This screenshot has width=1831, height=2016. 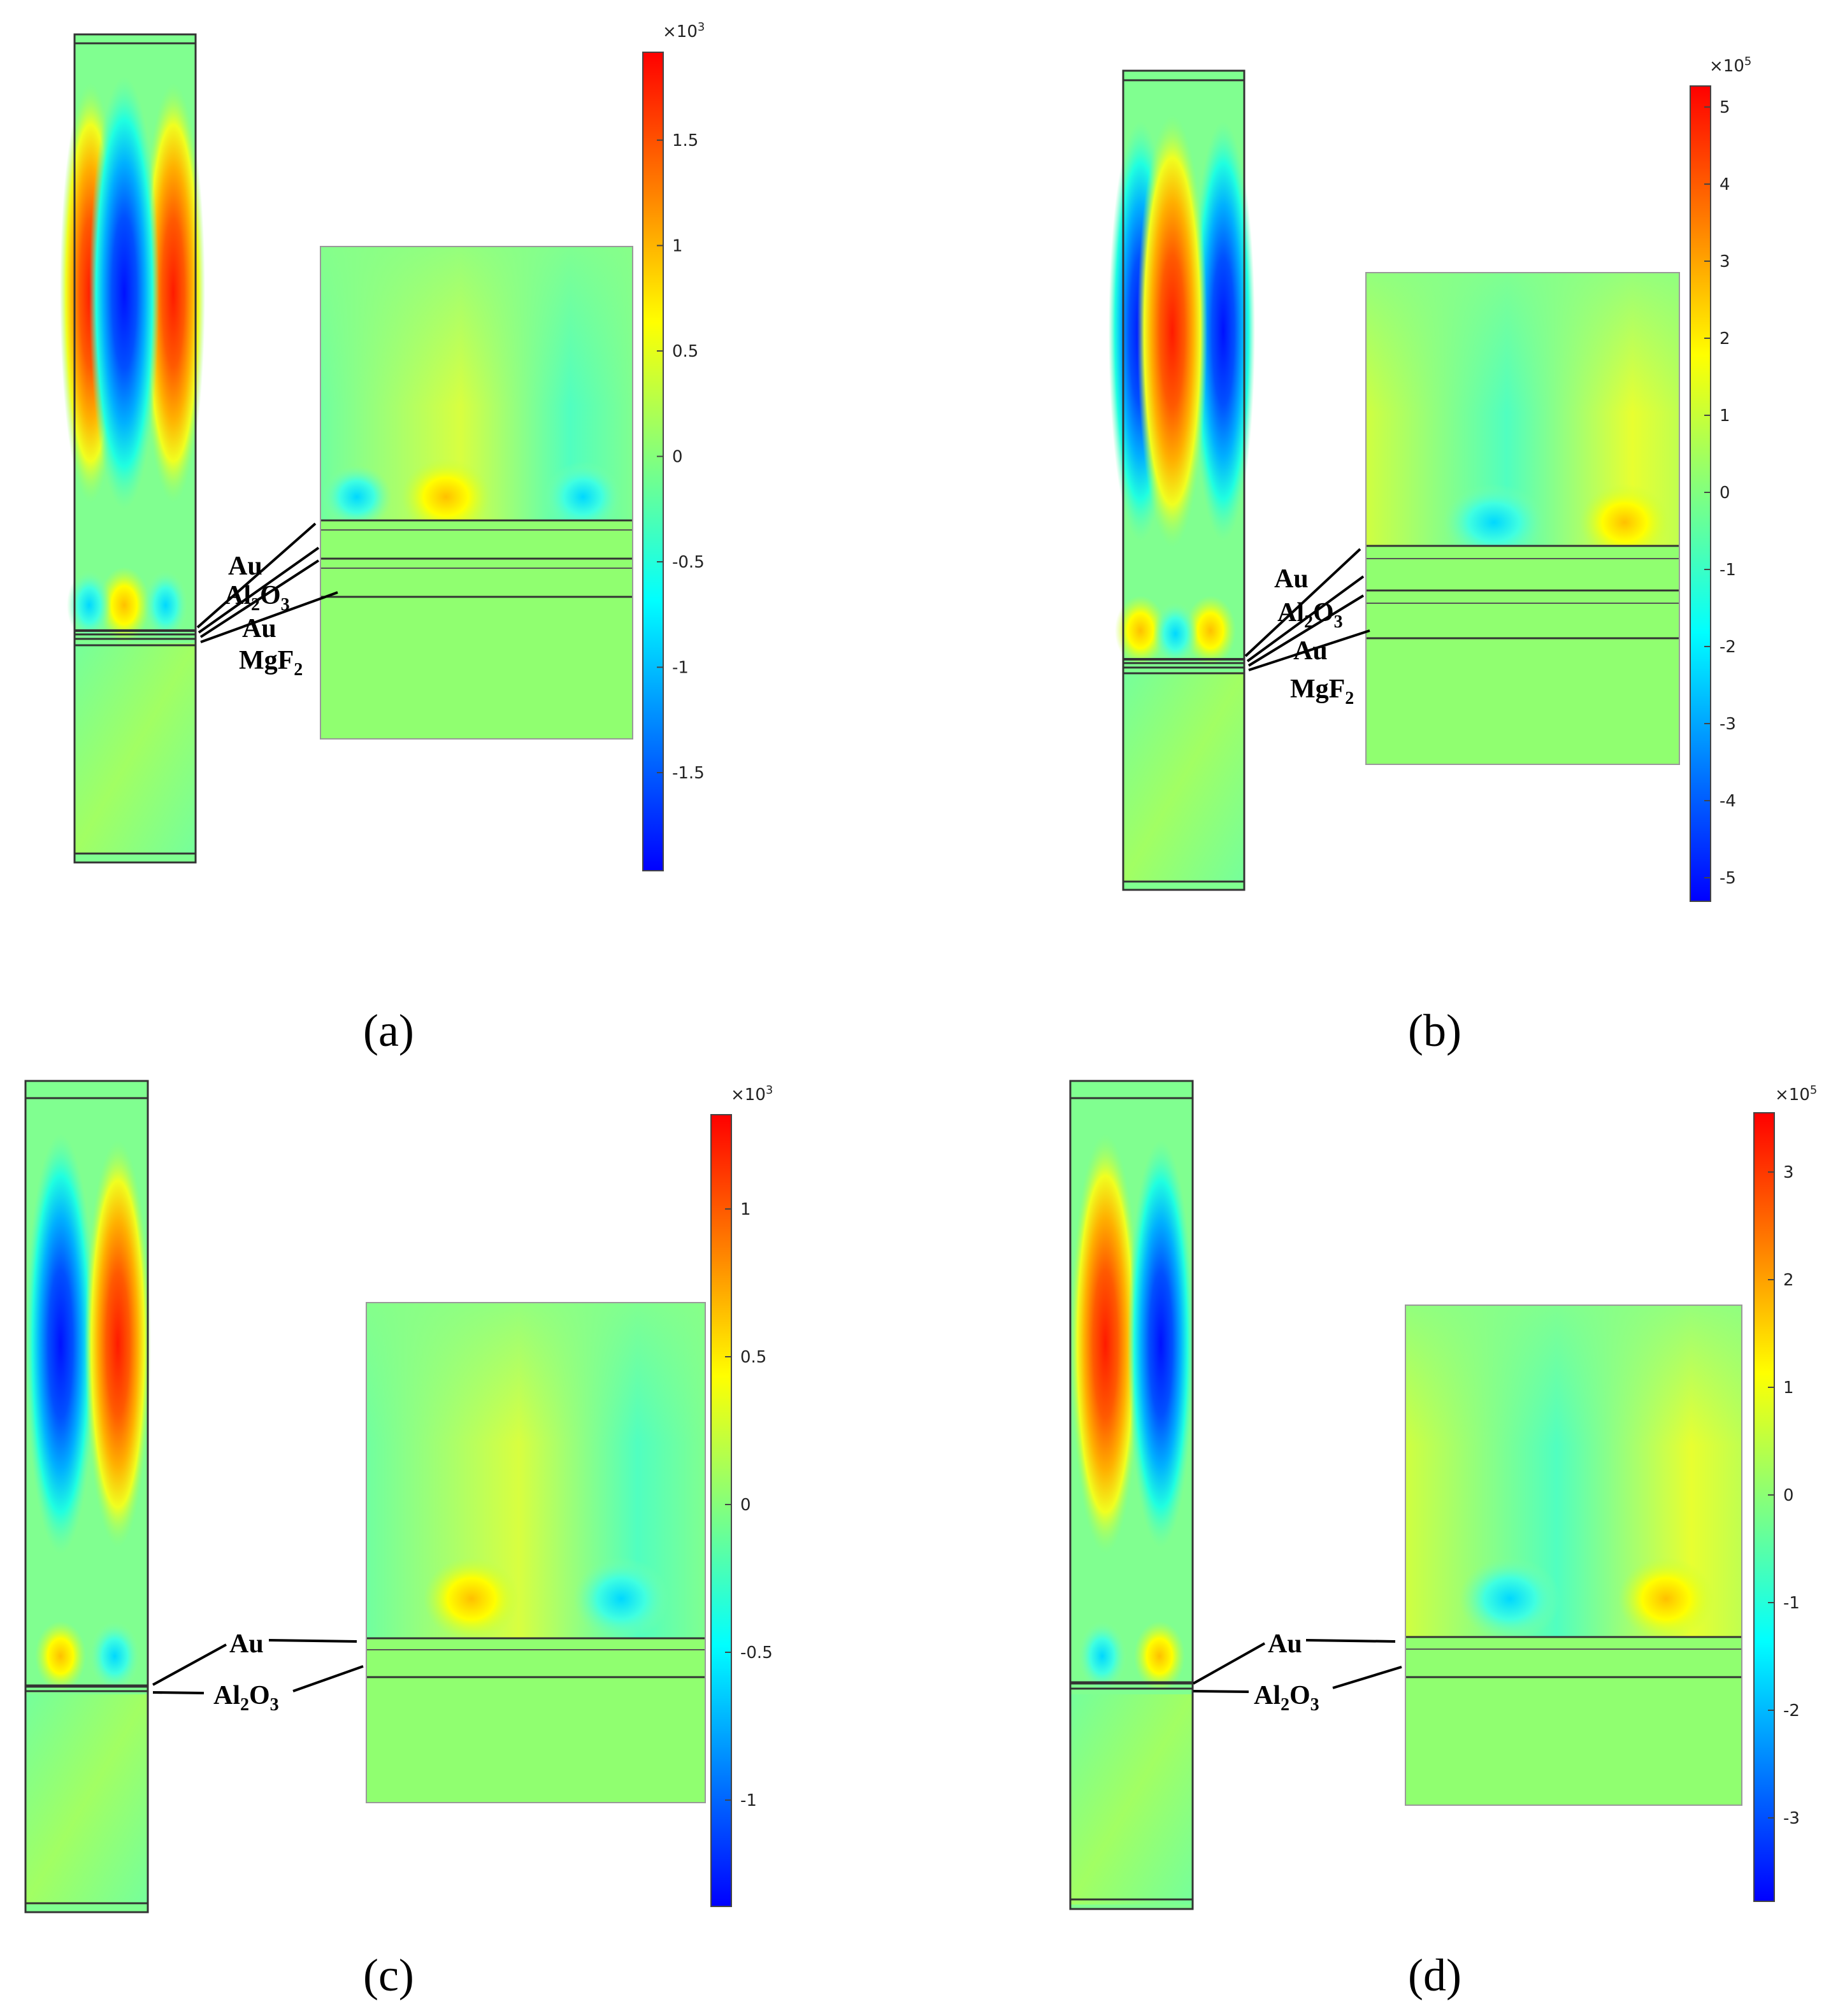 I want to click on colorbar-ticks: 5 4 3 2 1 0 -1 -2 -3 -4 -5, so click(x=1720, y=493).